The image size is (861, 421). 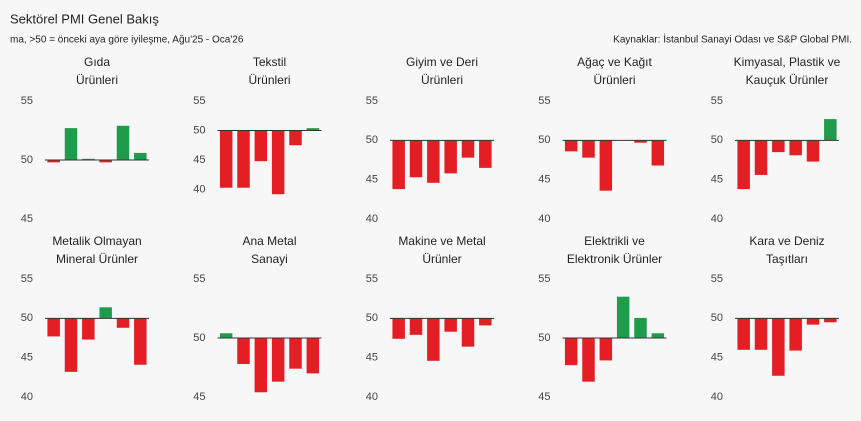 I want to click on panel-title: Giyim ve Deri, so click(x=442, y=62).